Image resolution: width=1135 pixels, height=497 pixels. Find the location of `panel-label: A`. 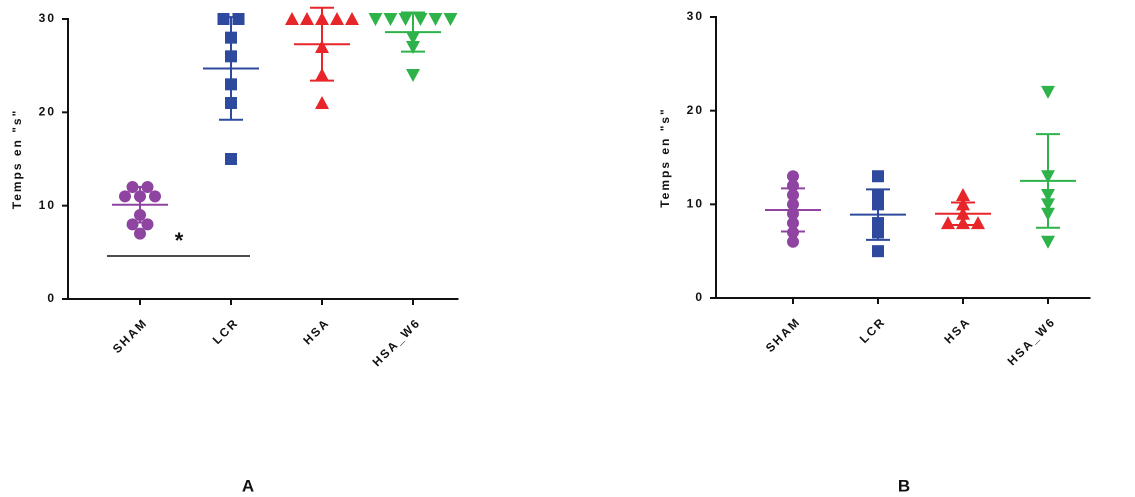

panel-label: A is located at coordinates (248, 485).